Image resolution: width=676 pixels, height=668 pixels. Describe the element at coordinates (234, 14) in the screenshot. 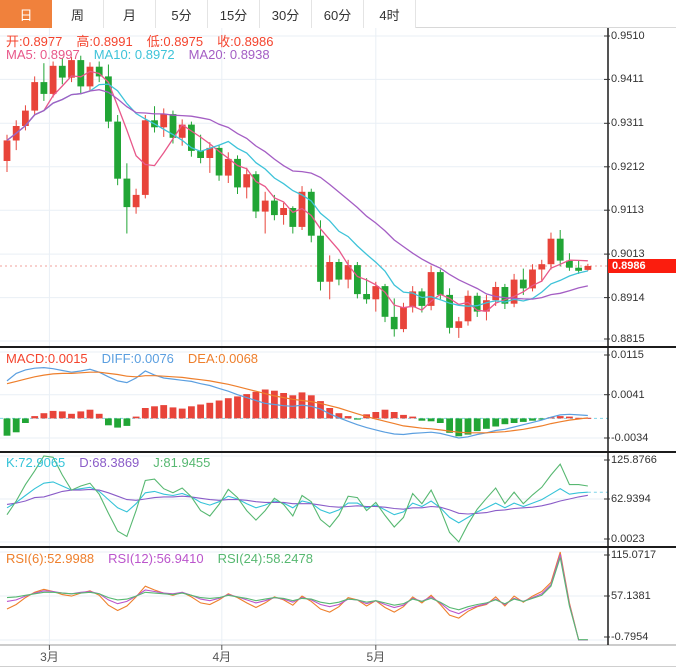

I see `tab-period-4: 15分` at that location.